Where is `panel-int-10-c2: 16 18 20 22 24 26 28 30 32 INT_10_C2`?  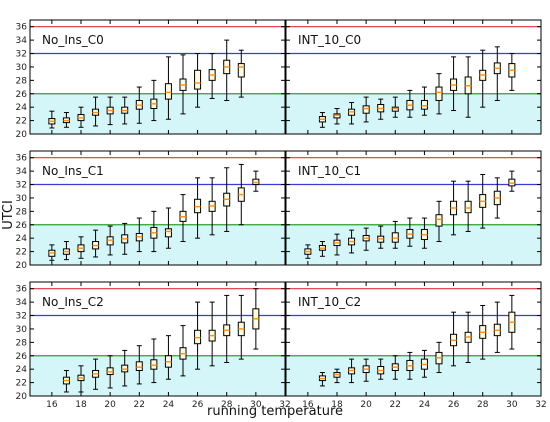 panel-int-10-c2: 16 18 20 22 24 26 28 30 32 INT_10_C2 is located at coordinates (416, 345).